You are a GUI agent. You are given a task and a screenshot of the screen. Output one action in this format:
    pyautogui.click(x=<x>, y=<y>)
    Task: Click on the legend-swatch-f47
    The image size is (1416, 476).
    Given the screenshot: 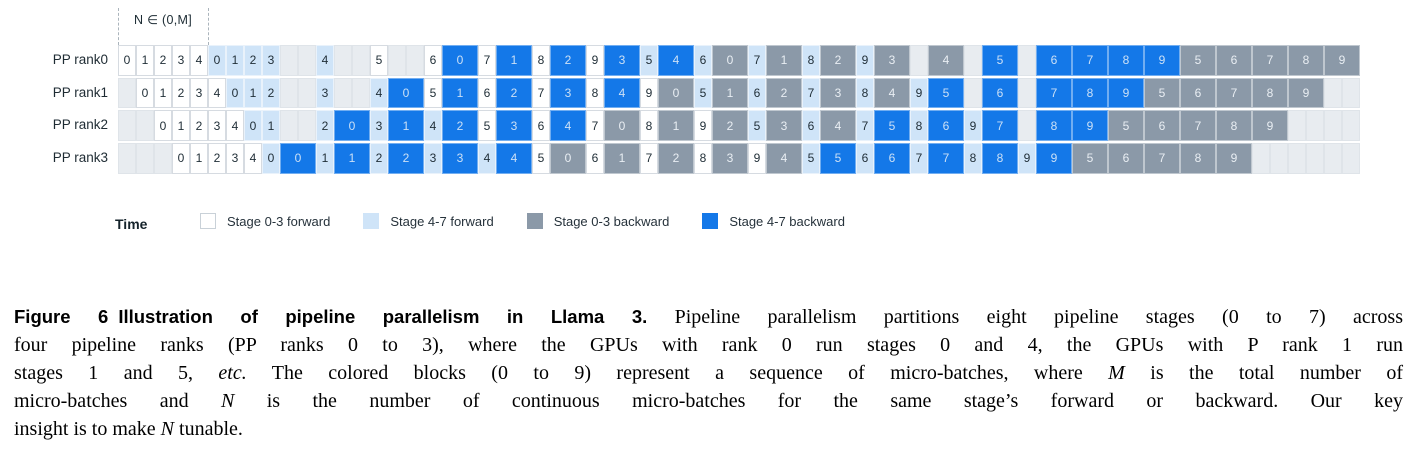 What is the action you would take?
    pyautogui.click(x=371, y=221)
    